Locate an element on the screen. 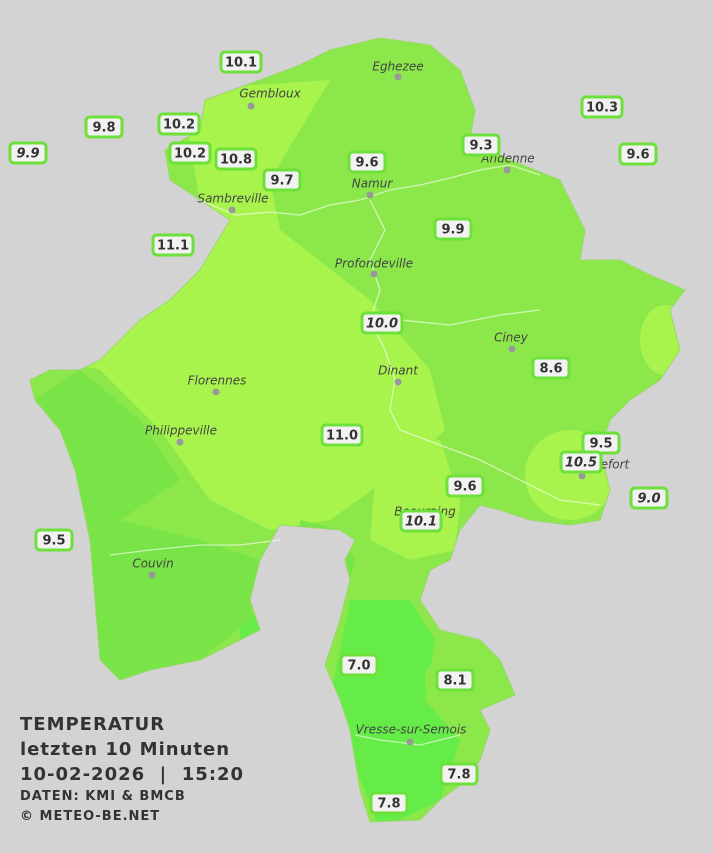  station-value: 10.8 is located at coordinates (236, 160).